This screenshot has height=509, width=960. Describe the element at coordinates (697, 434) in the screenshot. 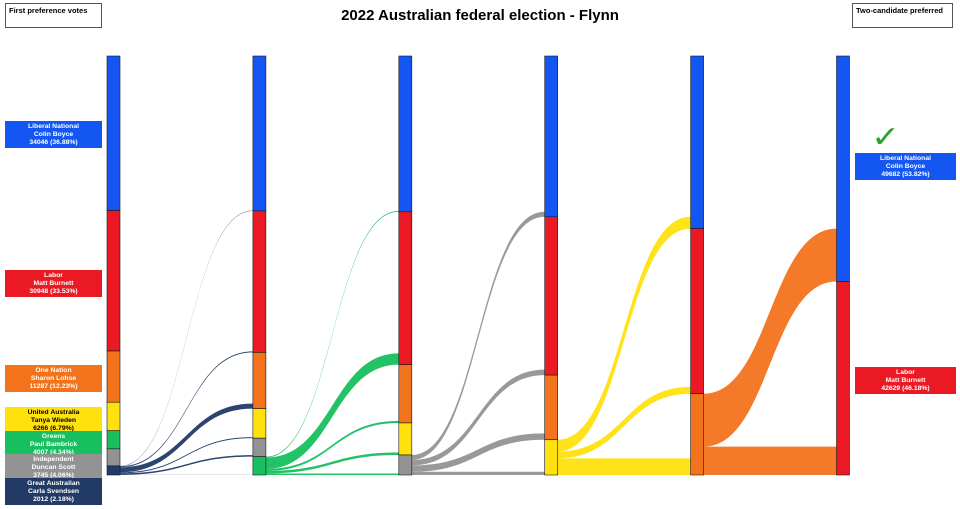

I see `bar-stage4-ON` at that location.